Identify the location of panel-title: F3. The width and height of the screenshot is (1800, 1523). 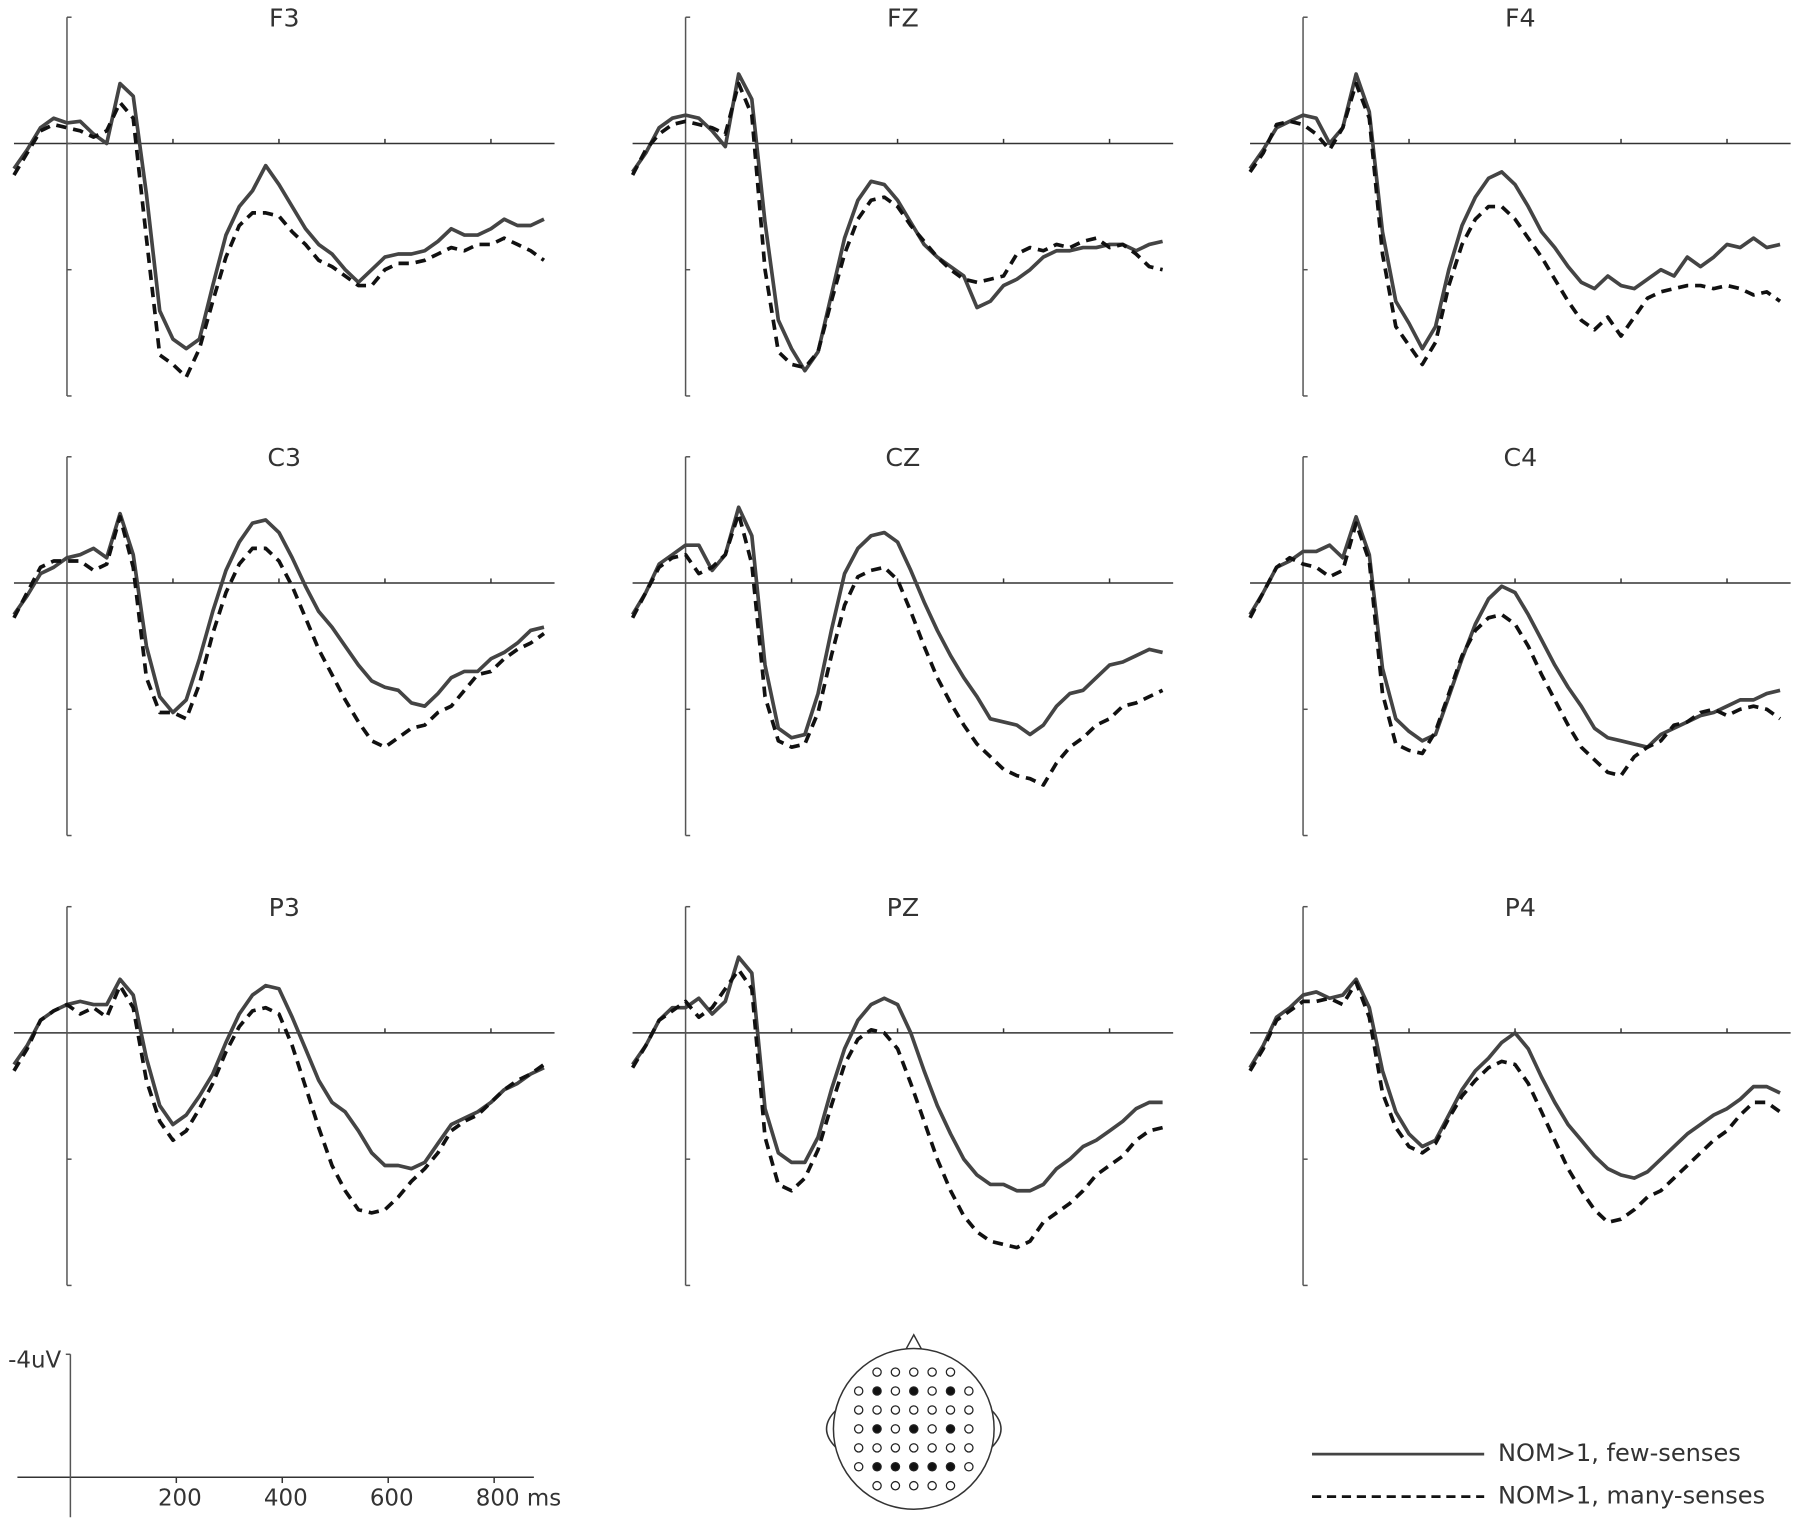
(284, 18).